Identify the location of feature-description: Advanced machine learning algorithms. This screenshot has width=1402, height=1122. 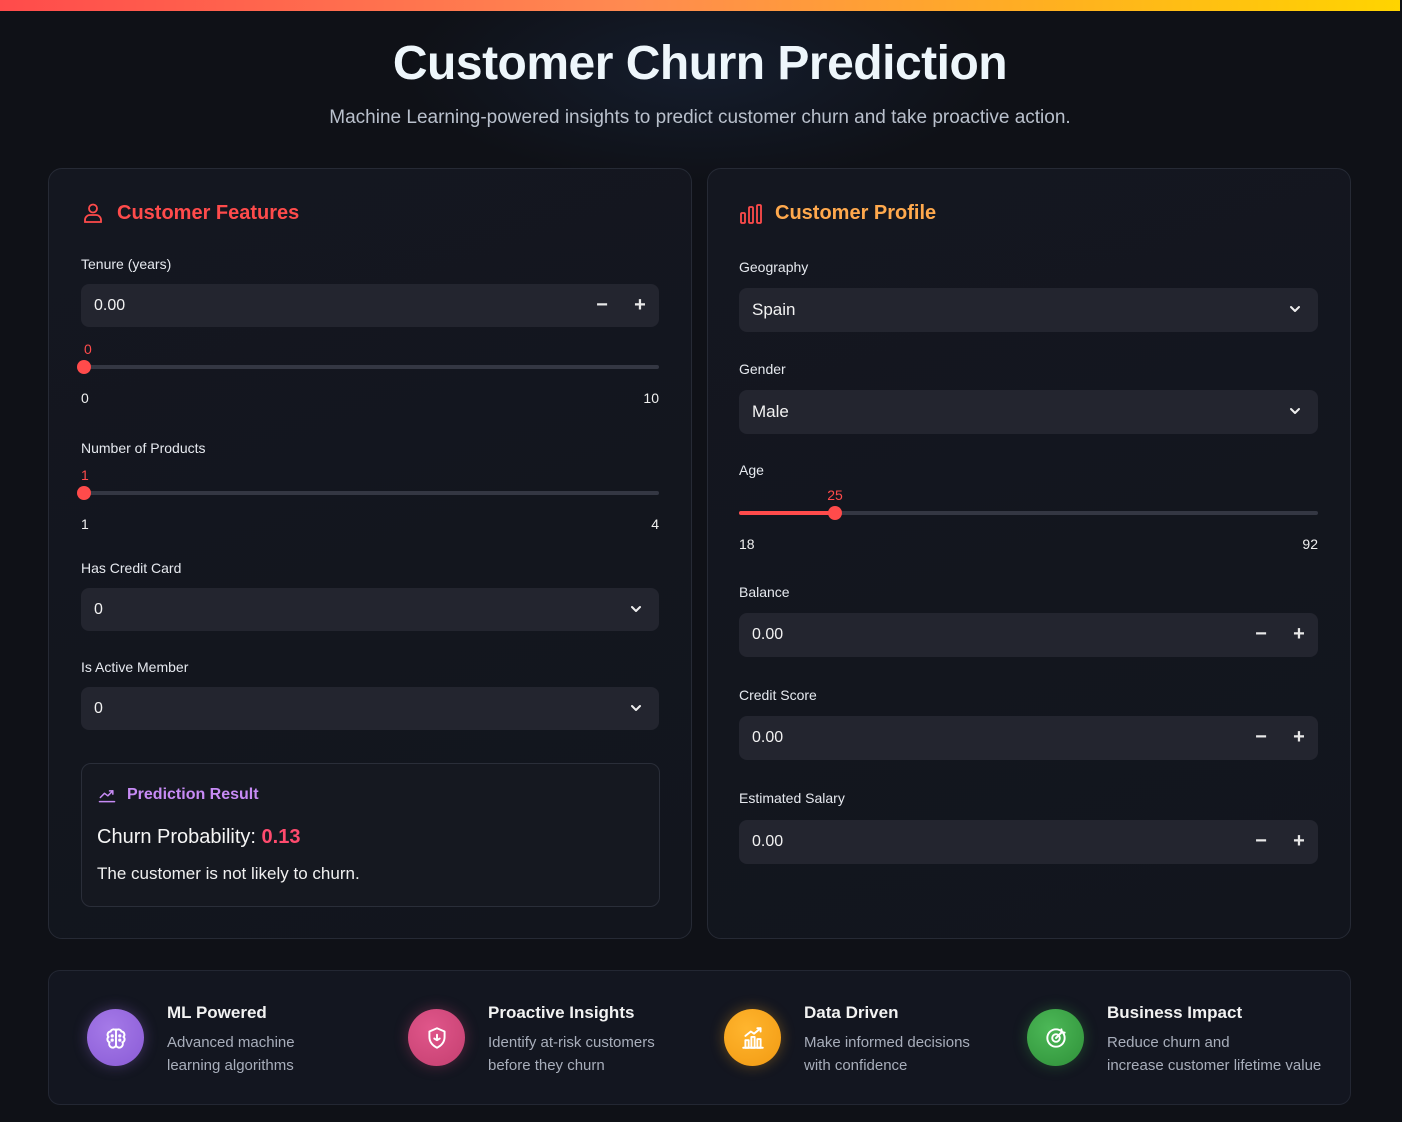
(231, 1054).